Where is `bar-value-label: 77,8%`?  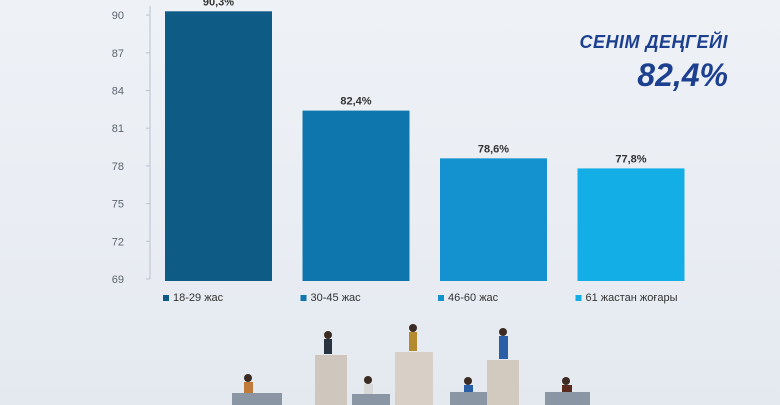 bar-value-label: 77,8% is located at coordinates (630, 159).